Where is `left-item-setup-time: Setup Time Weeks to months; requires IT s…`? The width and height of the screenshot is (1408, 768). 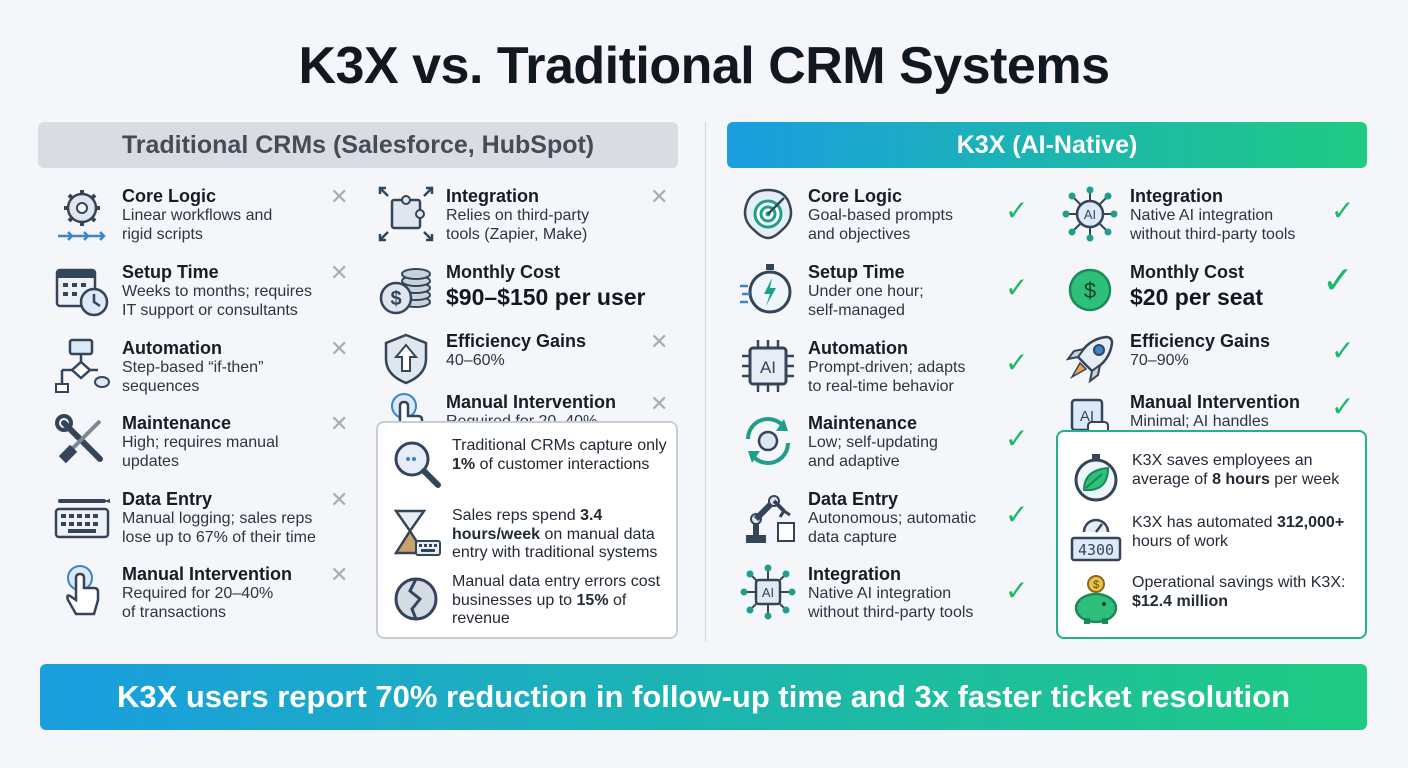
left-item-setup-time: Setup Time Weeks to months; requires IT s… is located at coordinates (204, 295).